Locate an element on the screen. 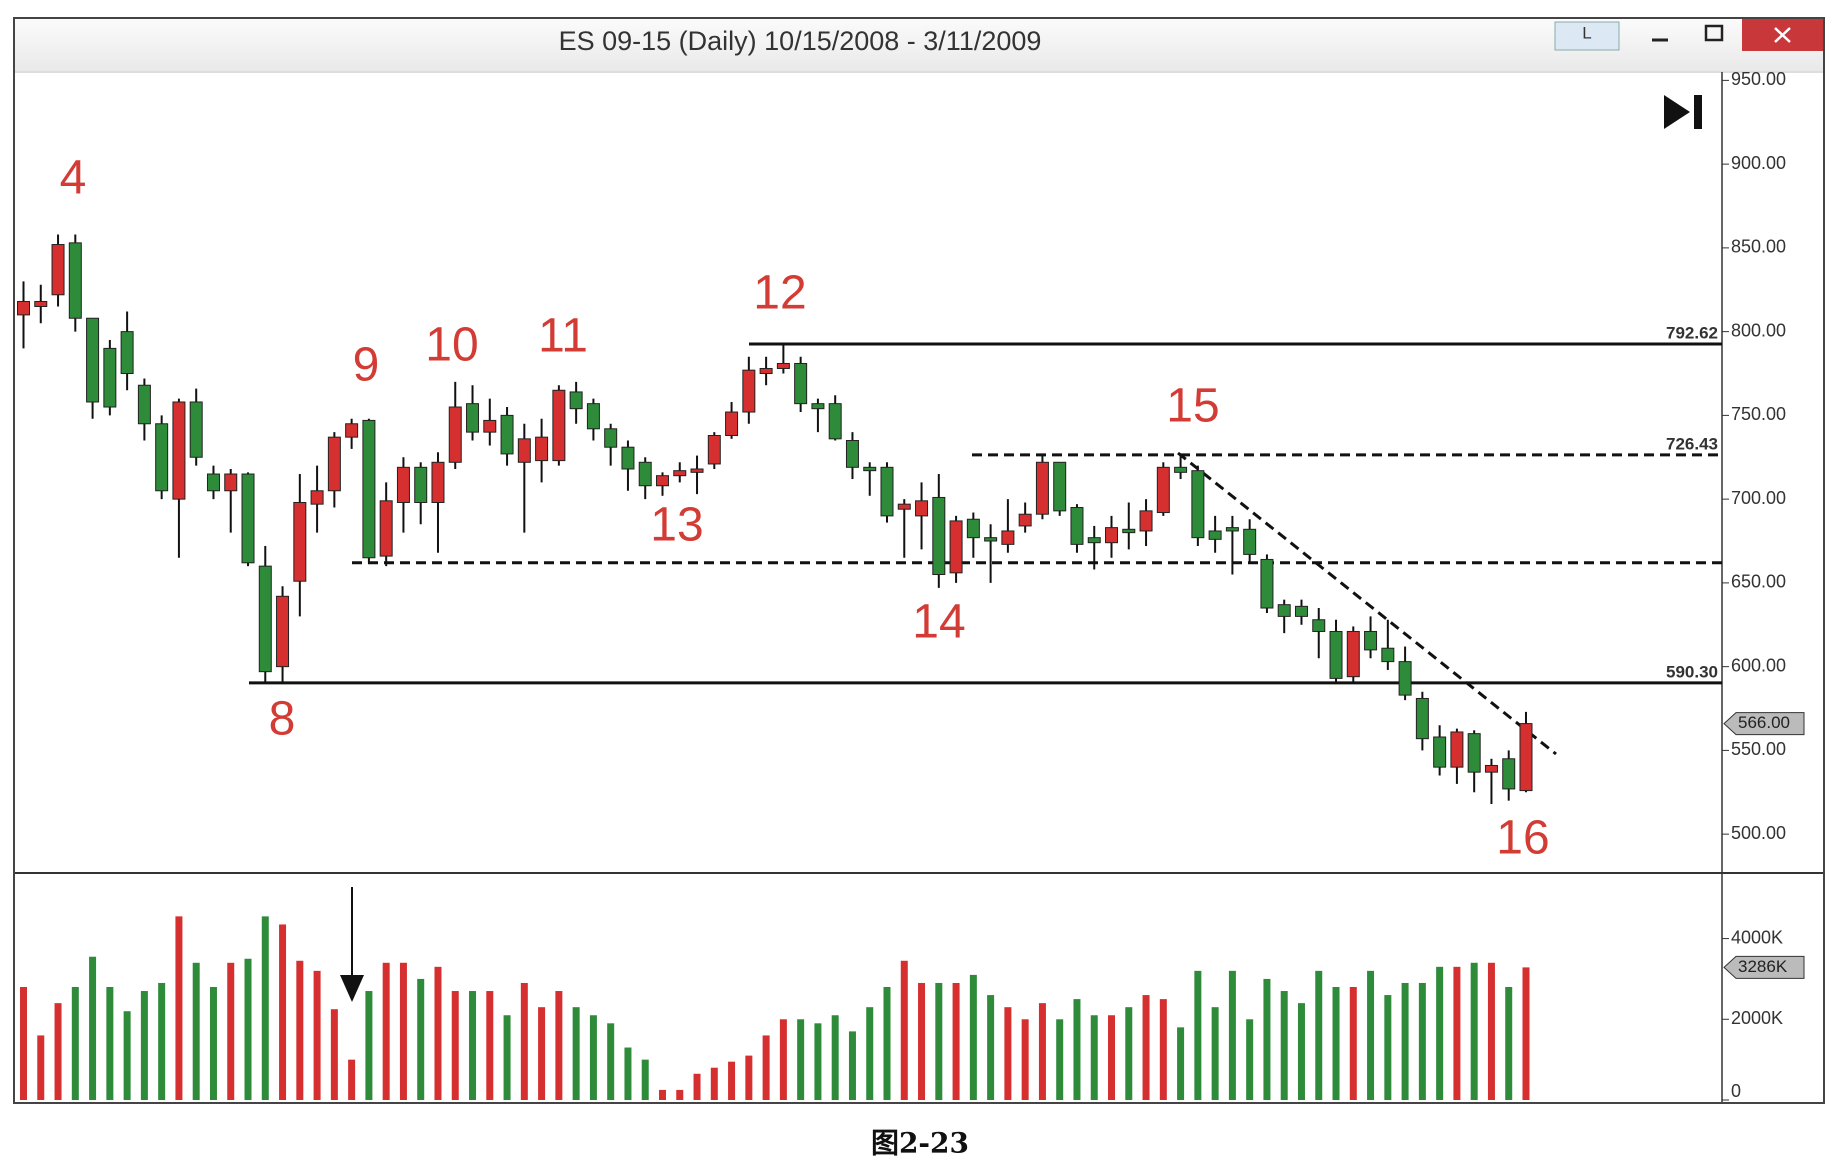 This screenshot has width=1840, height=1173. y-tick-label: 950.00 is located at coordinates (1758, 79).